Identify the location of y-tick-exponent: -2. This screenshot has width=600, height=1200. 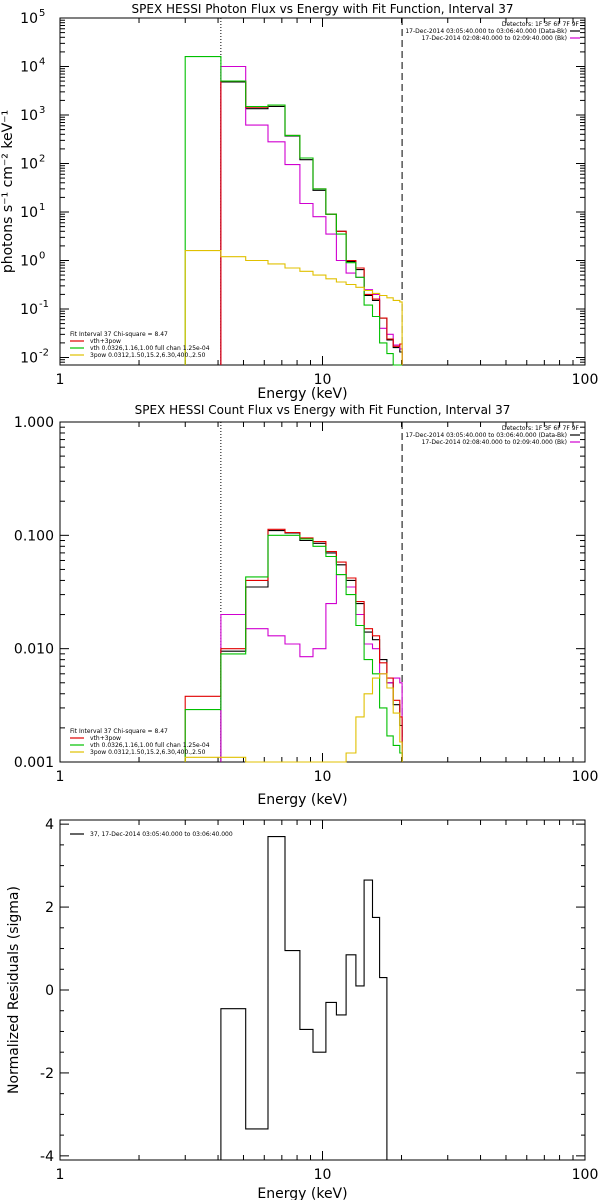
(44, 352).